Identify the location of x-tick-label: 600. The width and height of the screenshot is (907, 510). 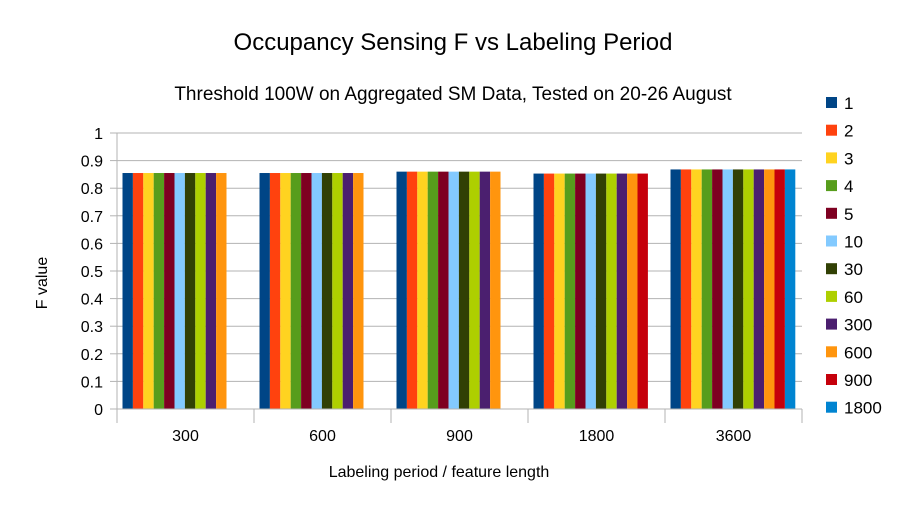
(322, 436).